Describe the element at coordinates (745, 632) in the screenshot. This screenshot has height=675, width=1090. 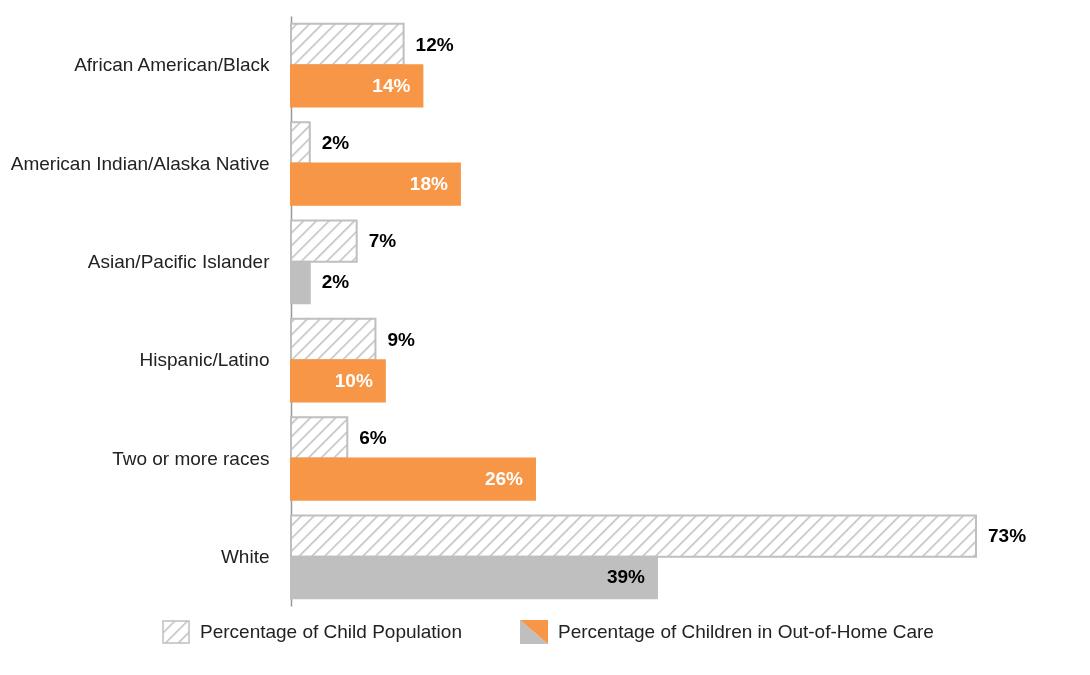
I see `legend-label: Percentage of Children in Out-of-Home Care` at that location.